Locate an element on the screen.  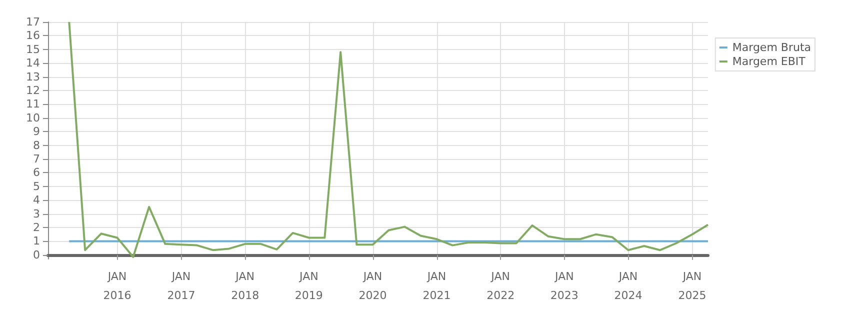
legend-label: Margem EBIT is located at coordinates (769, 61).